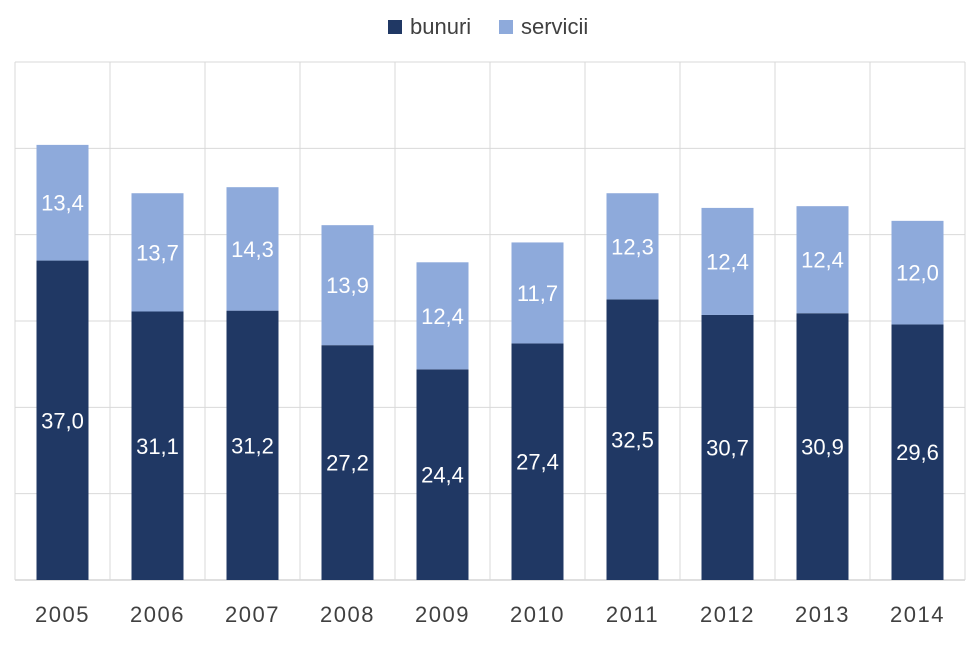 Image resolution: width=978 pixels, height=645 pixels. I want to click on bar-bunuri-2013, so click(822, 446).